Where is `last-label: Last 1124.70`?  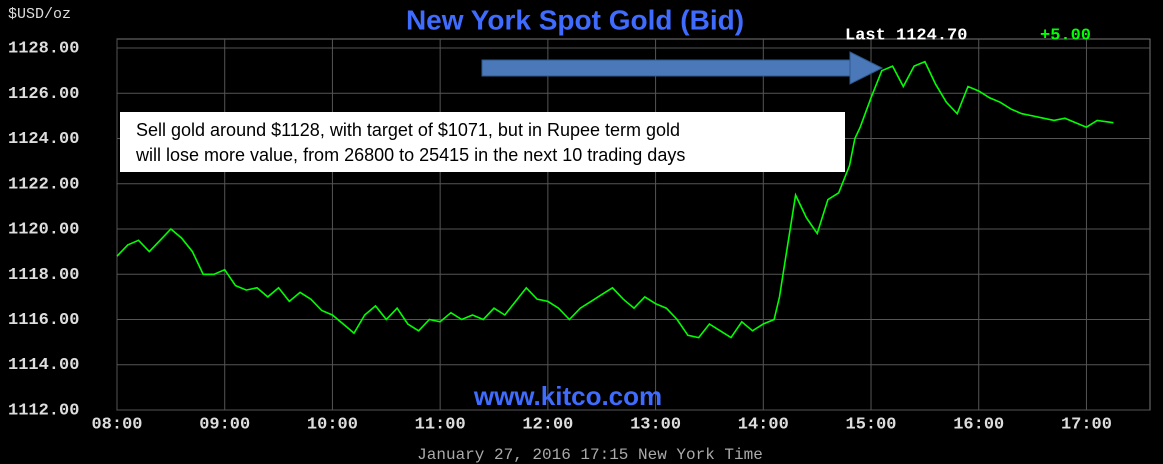 last-label: Last 1124.70 is located at coordinates (906, 35).